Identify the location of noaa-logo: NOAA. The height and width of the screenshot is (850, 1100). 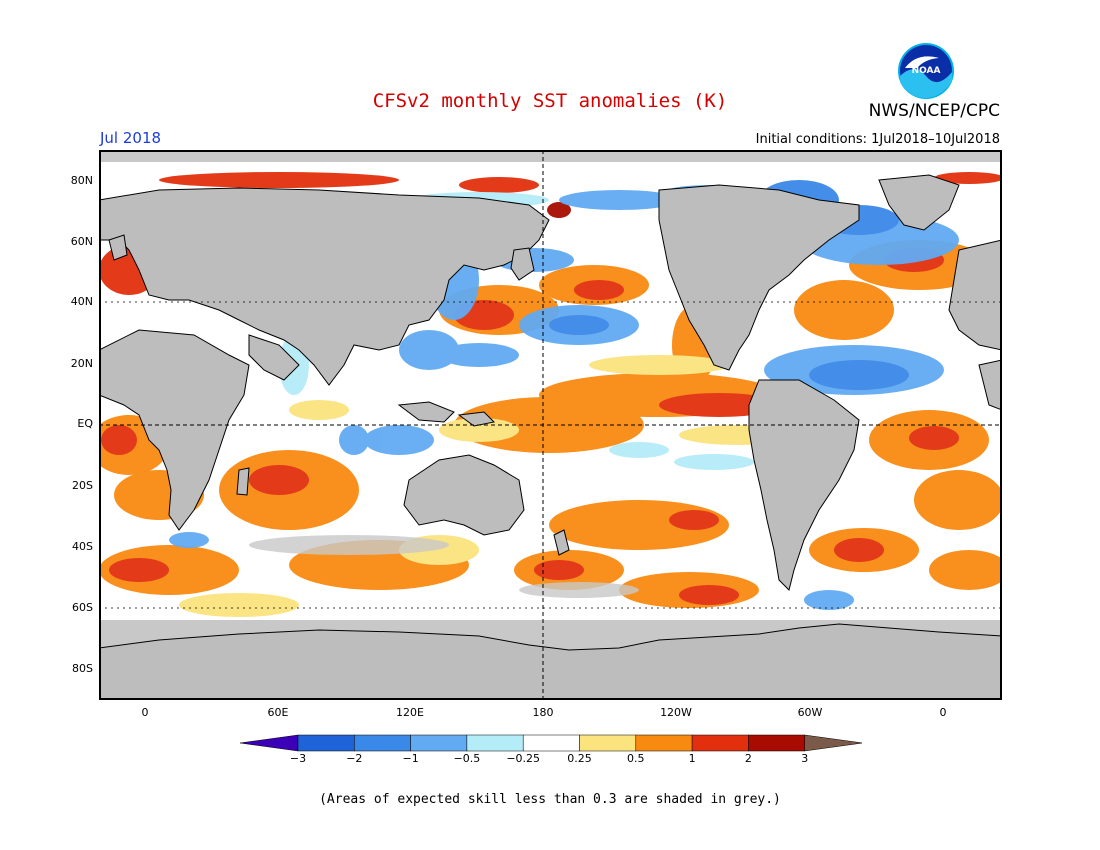
(926, 71).